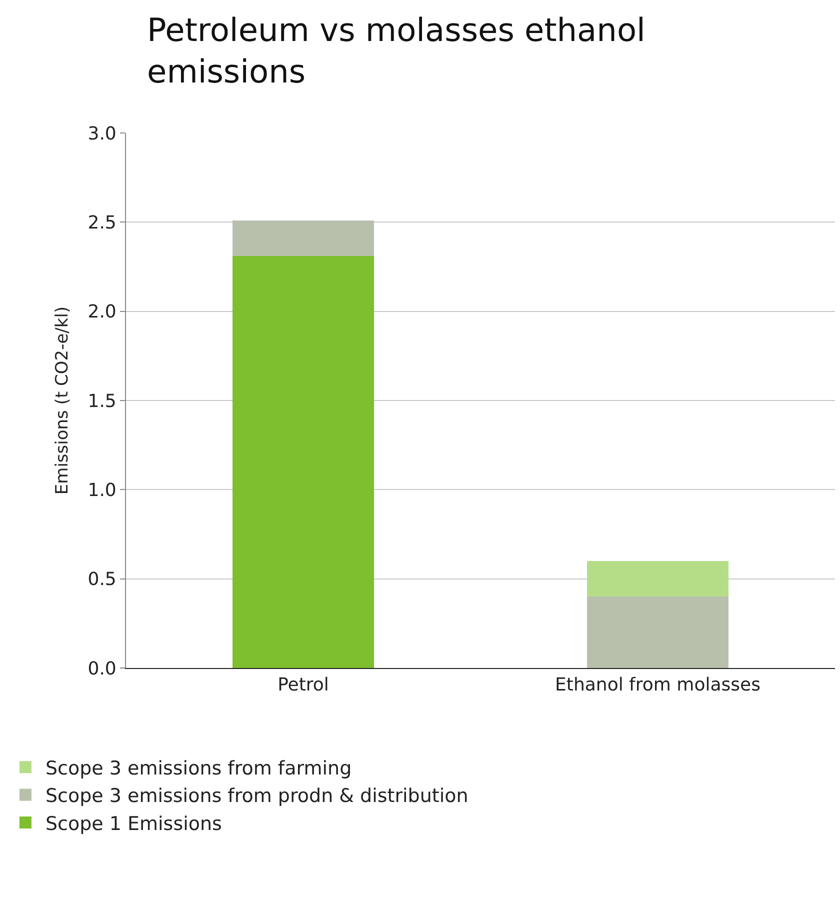 The width and height of the screenshot is (840, 913). Describe the element at coordinates (62, 400) in the screenshot. I see `y-axis-title: Emissions (t CO2-e/kl)` at that location.